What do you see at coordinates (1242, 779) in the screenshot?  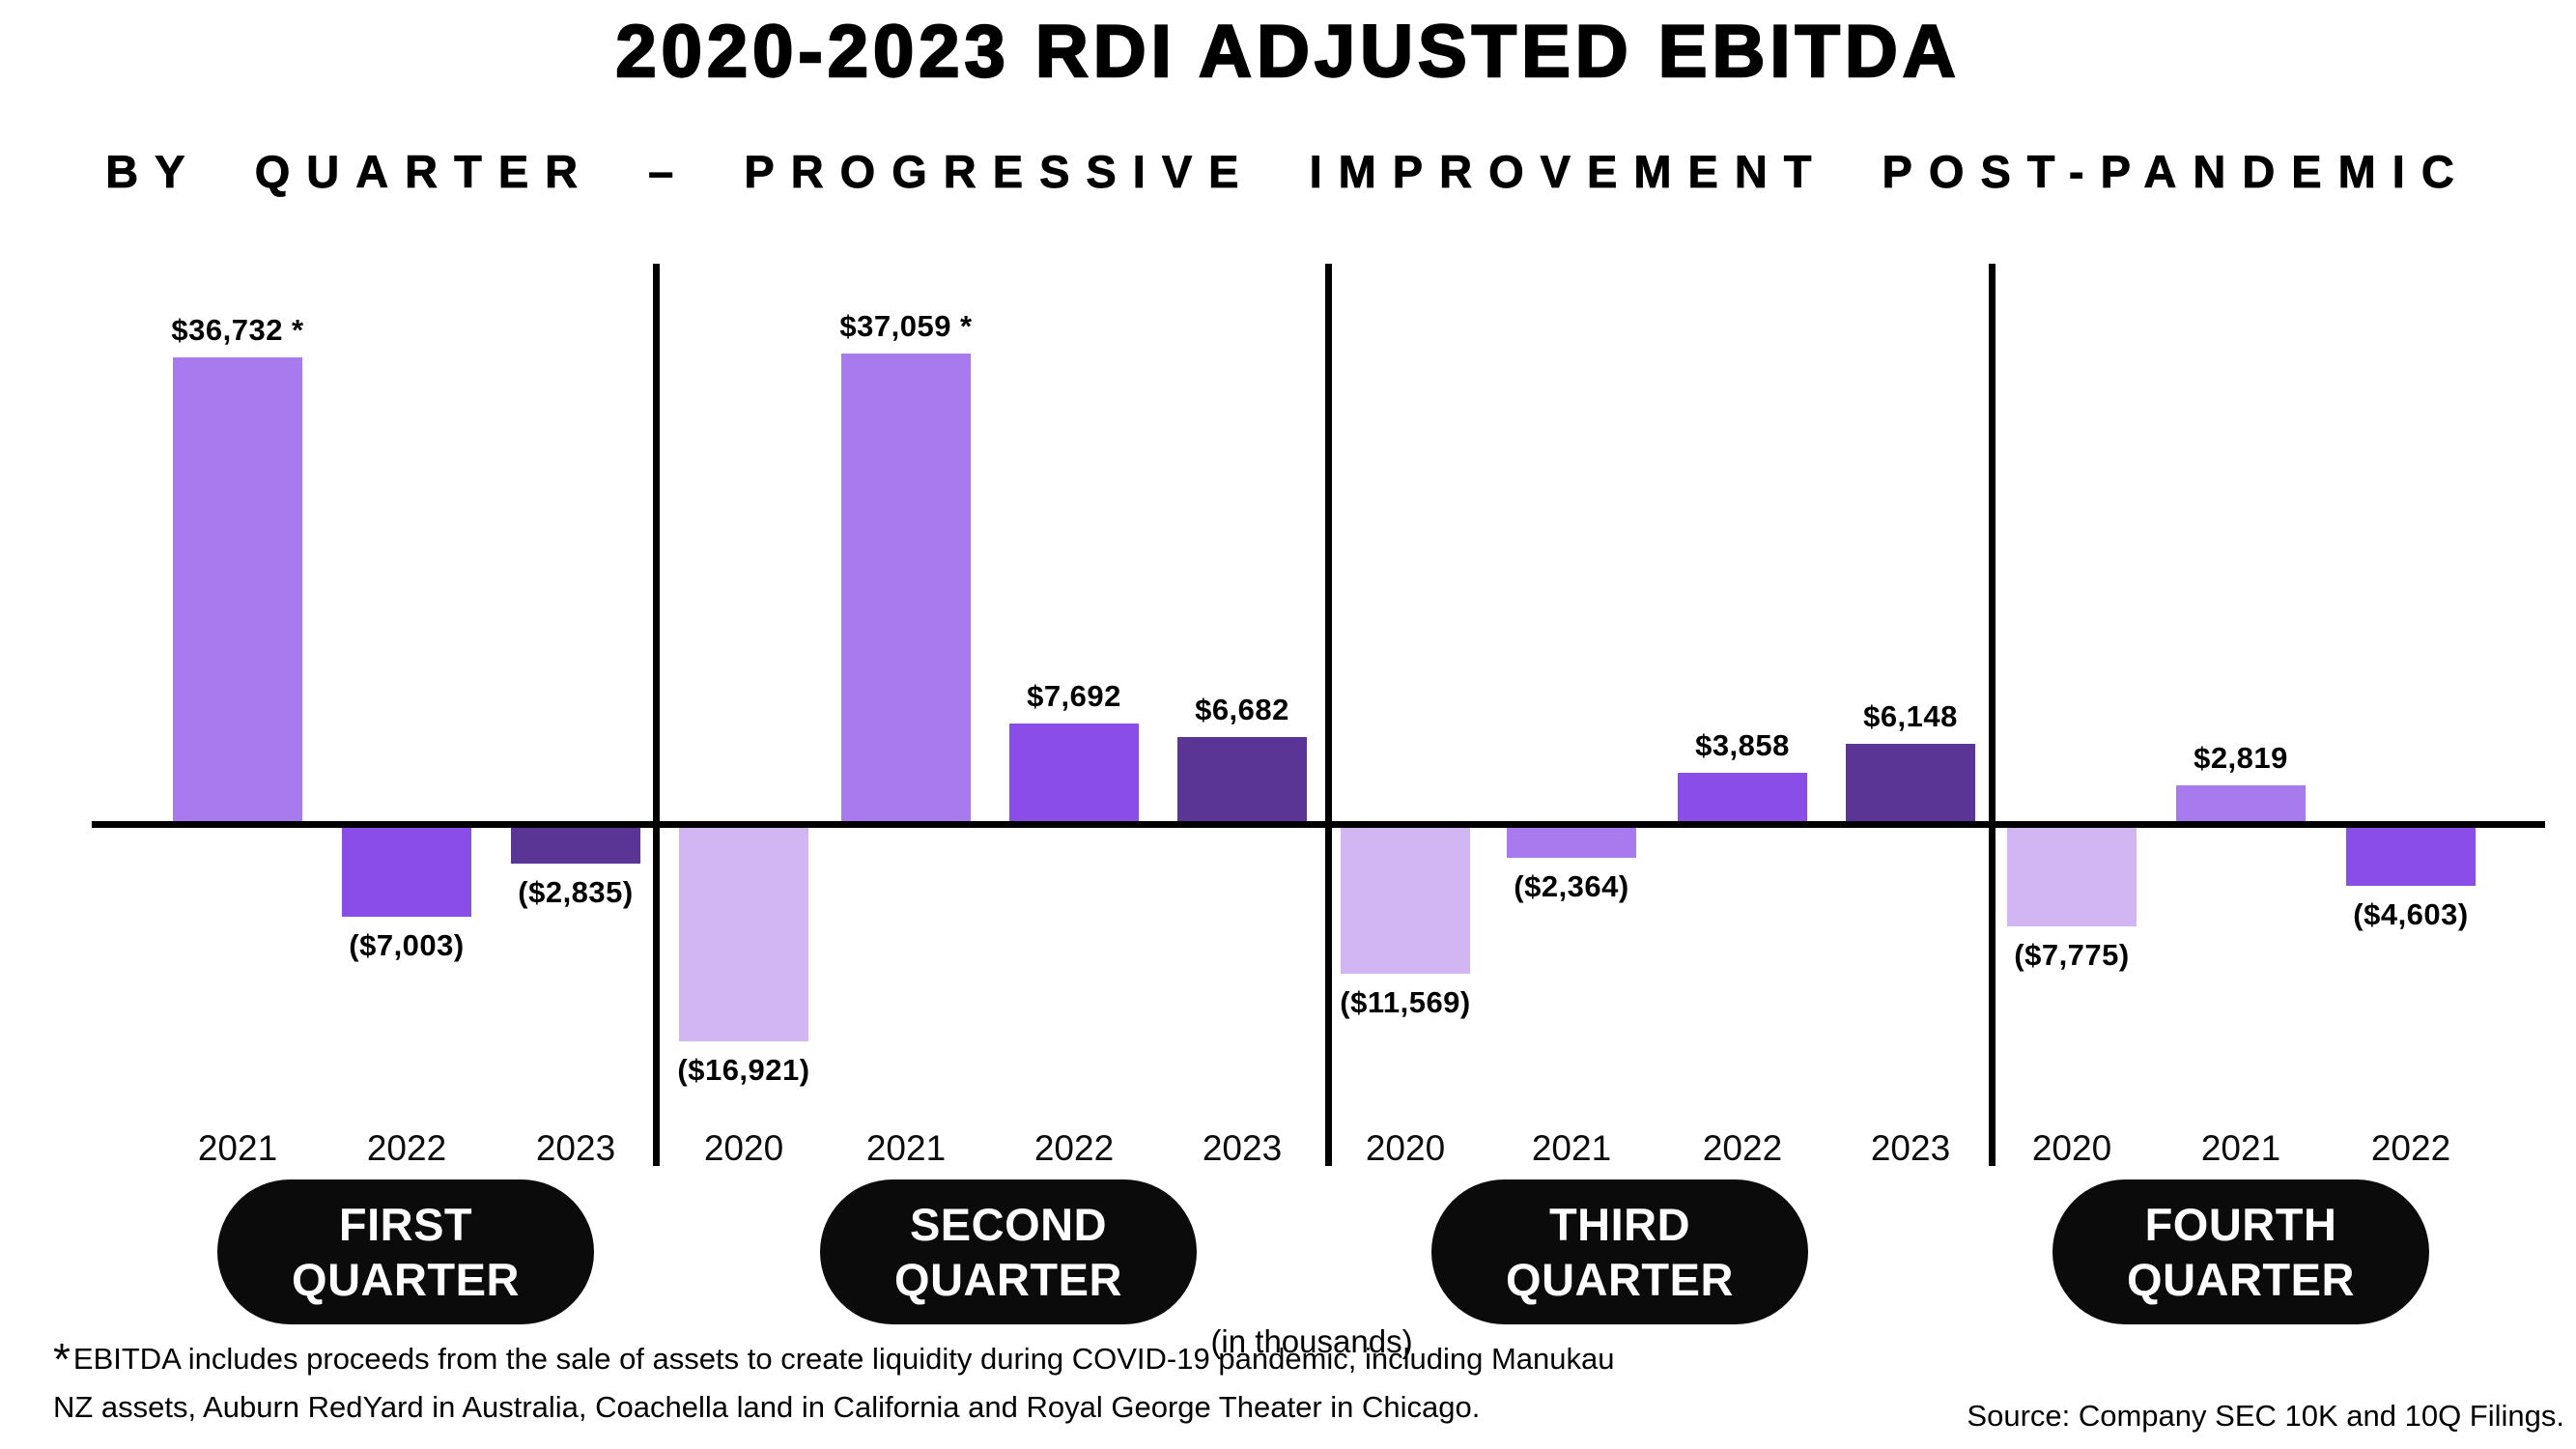 I see `bar-second-quarter-2023` at bounding box center [1242, 779].